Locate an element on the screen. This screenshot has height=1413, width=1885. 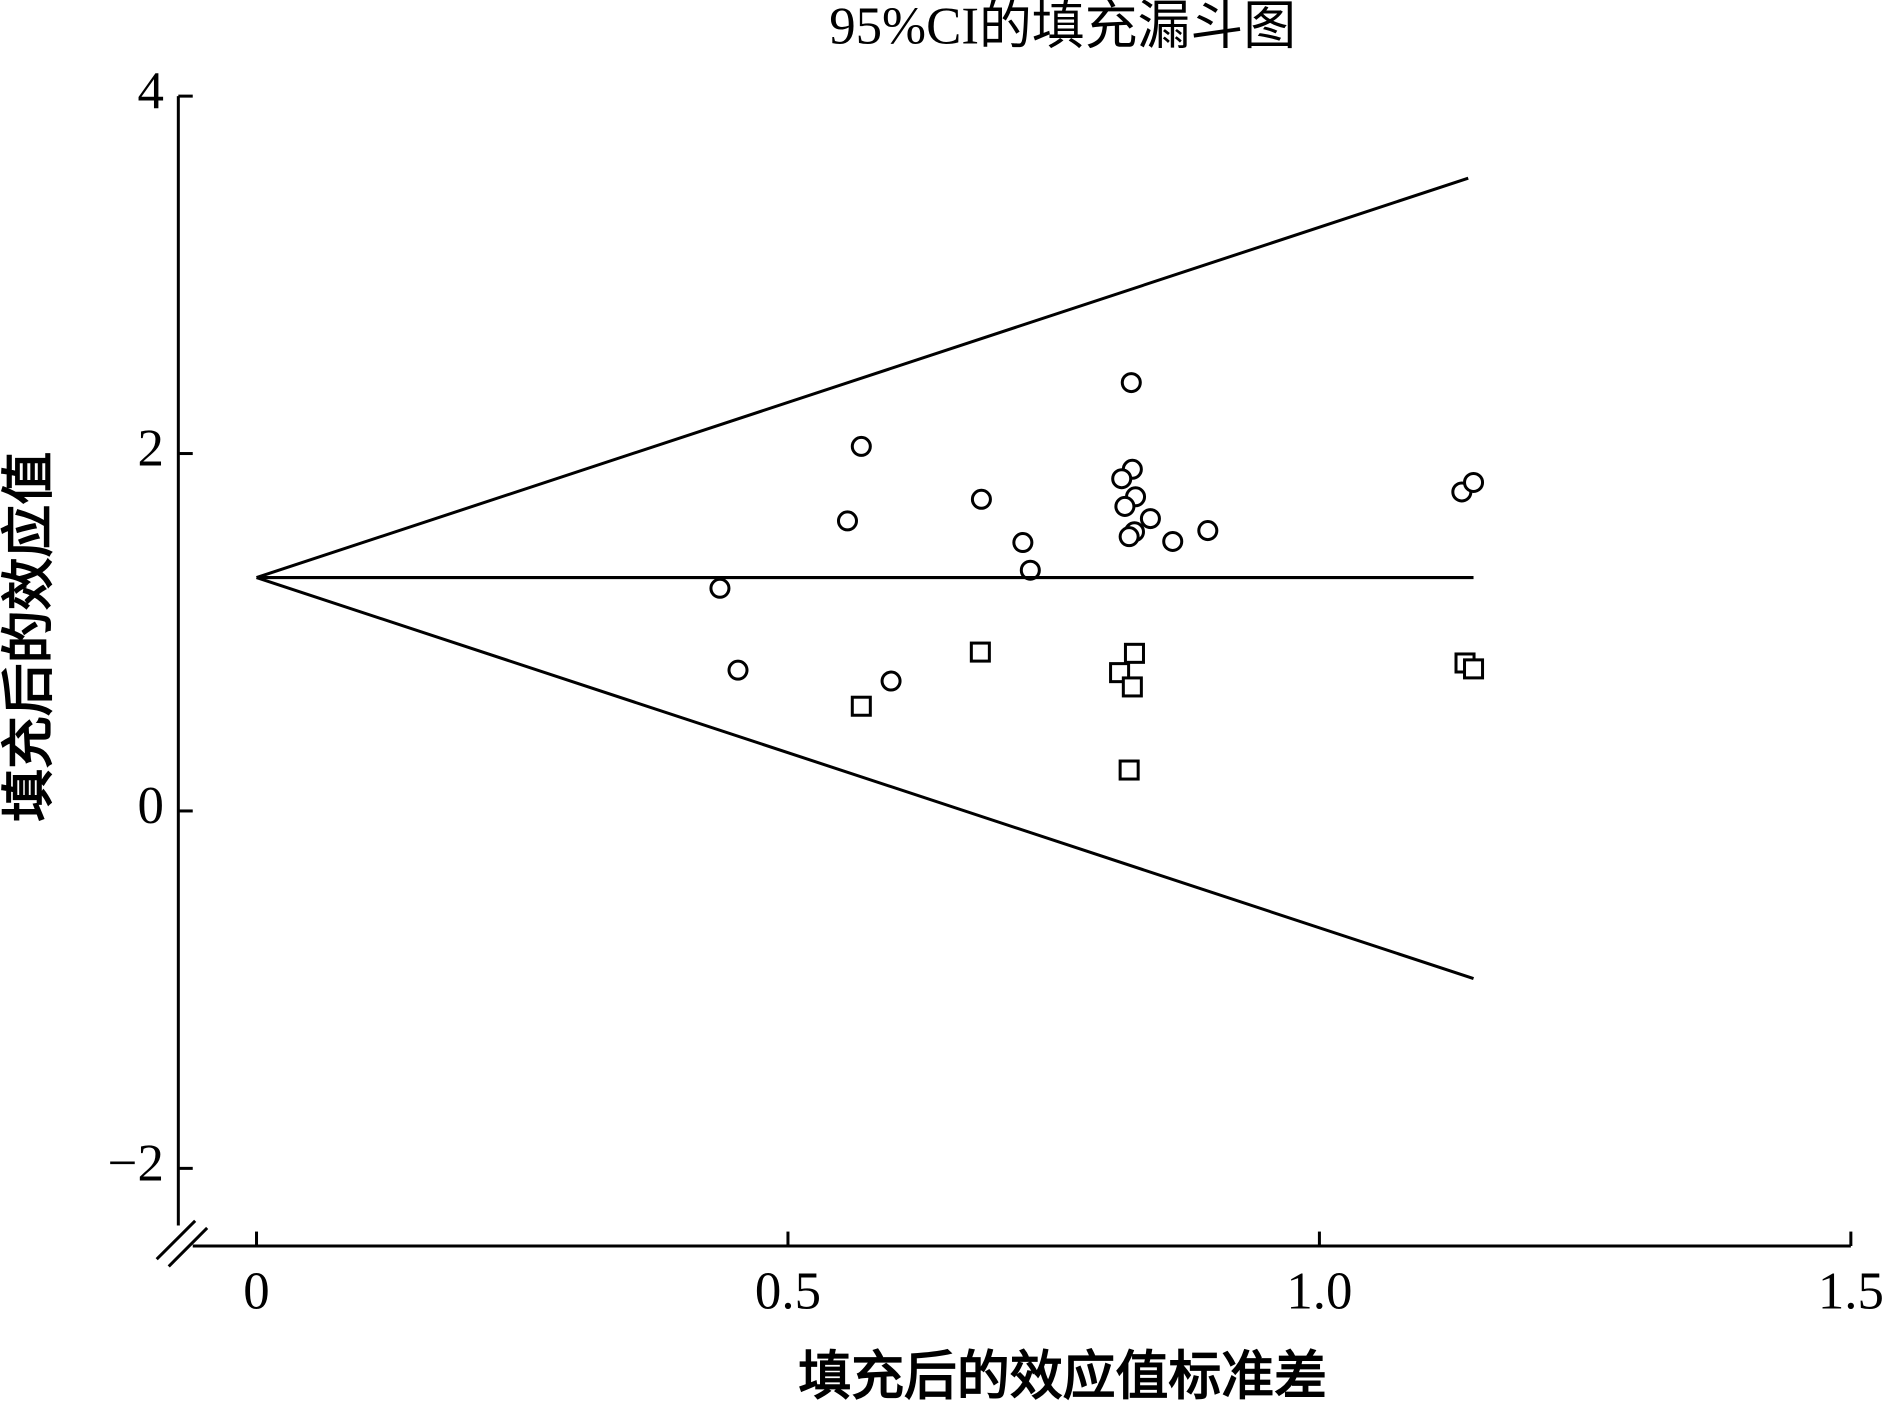
y-tick-label: 0 is located at coordinates (150, 806).